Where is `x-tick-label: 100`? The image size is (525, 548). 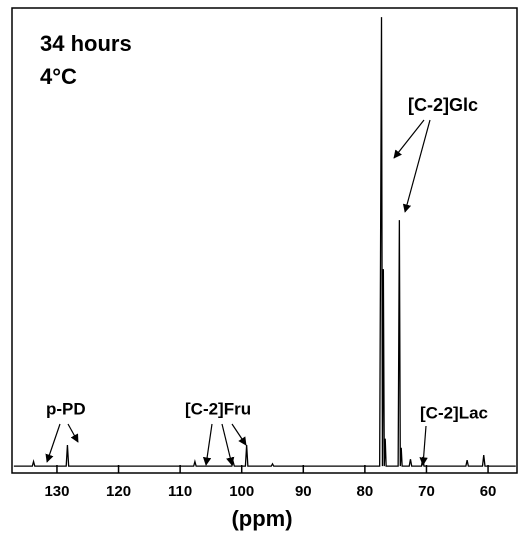
x-tick-label: 100 is located at coordinates (241, 491).